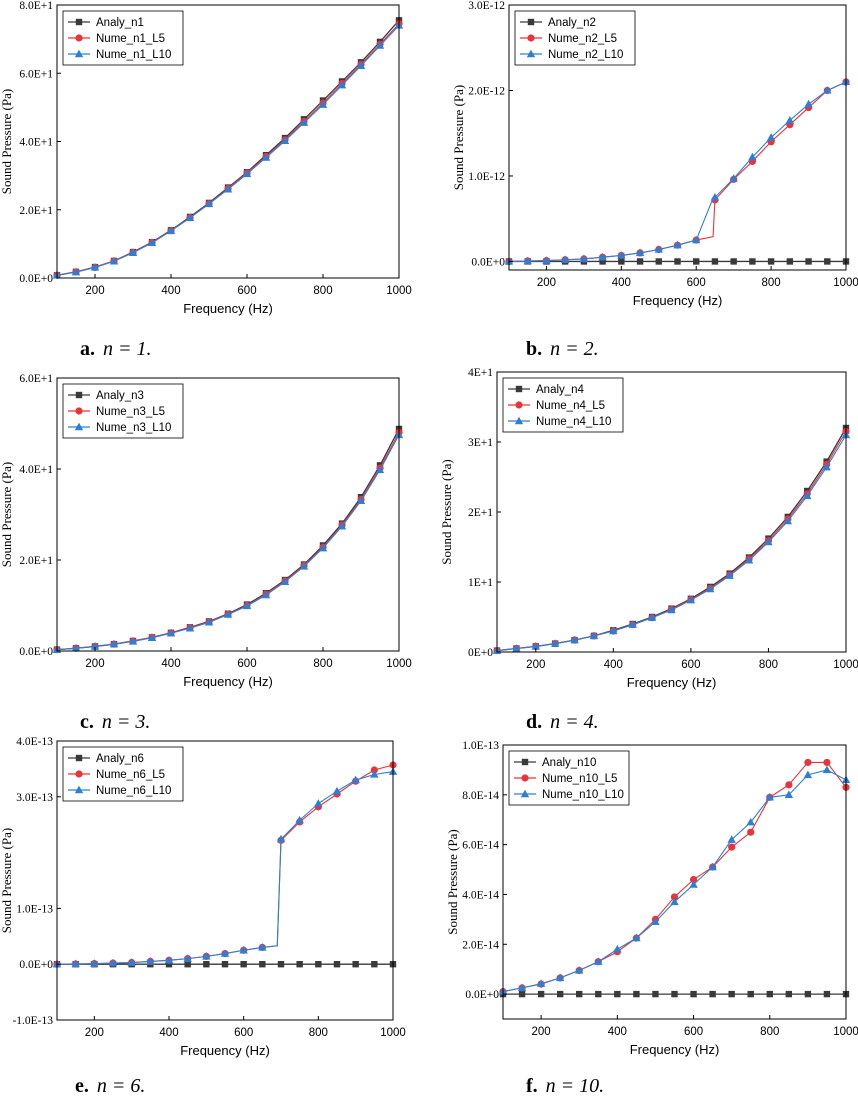  What do you see at coordinates (480, 583) in the screenshot?
I see `y-tick-label: 1E+1` at bounding box center [480, 583].